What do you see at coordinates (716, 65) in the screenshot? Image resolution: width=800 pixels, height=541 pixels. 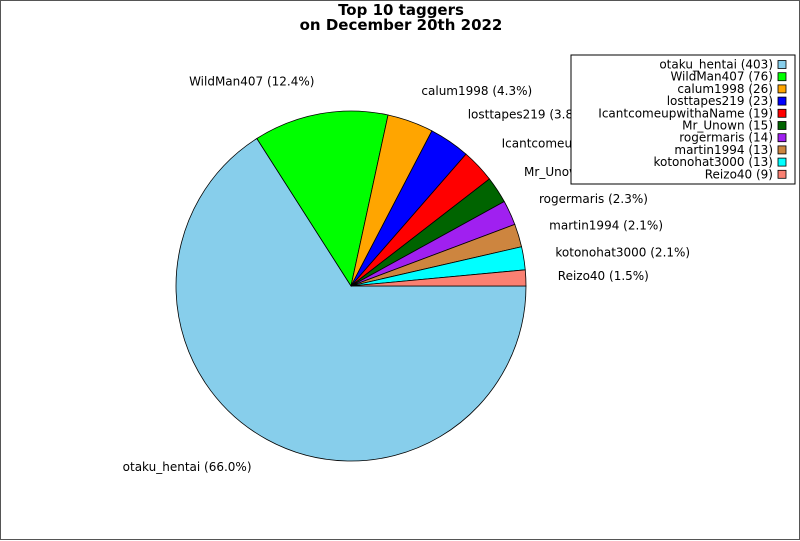 I see `legend-label-otaku-hentai: otaku_hentai (403)` at bounding box center [716, 65].